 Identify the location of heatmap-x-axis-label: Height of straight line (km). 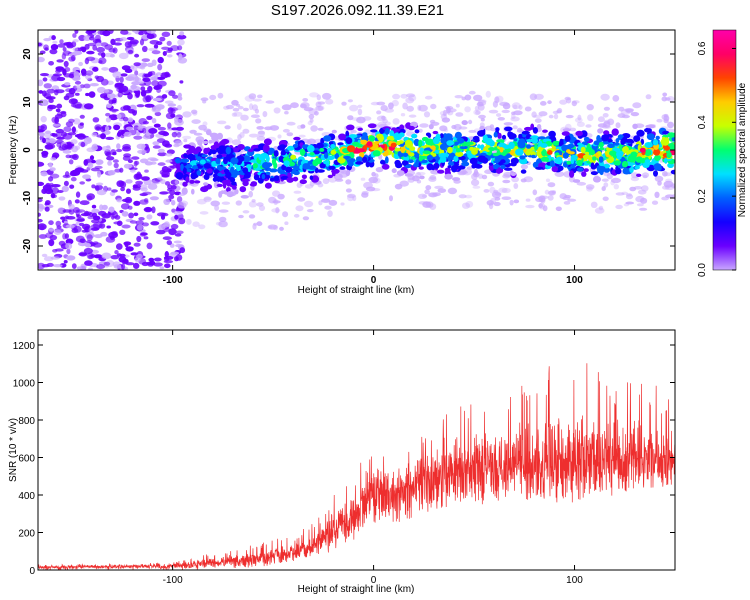
(356, 290).